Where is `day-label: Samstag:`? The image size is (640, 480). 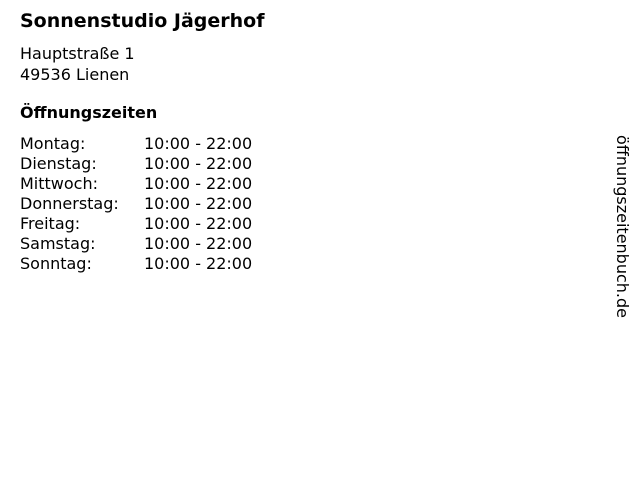
day-label: Samstag: is located at coordinates (58, 243).